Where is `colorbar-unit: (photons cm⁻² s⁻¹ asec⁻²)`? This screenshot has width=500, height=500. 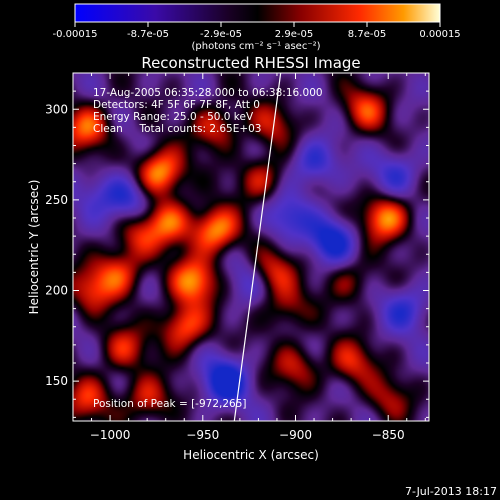 colorbar-unit: (photons cm⁻² s⁻¹ asec⁻²) is located at coordinates (255, 46).